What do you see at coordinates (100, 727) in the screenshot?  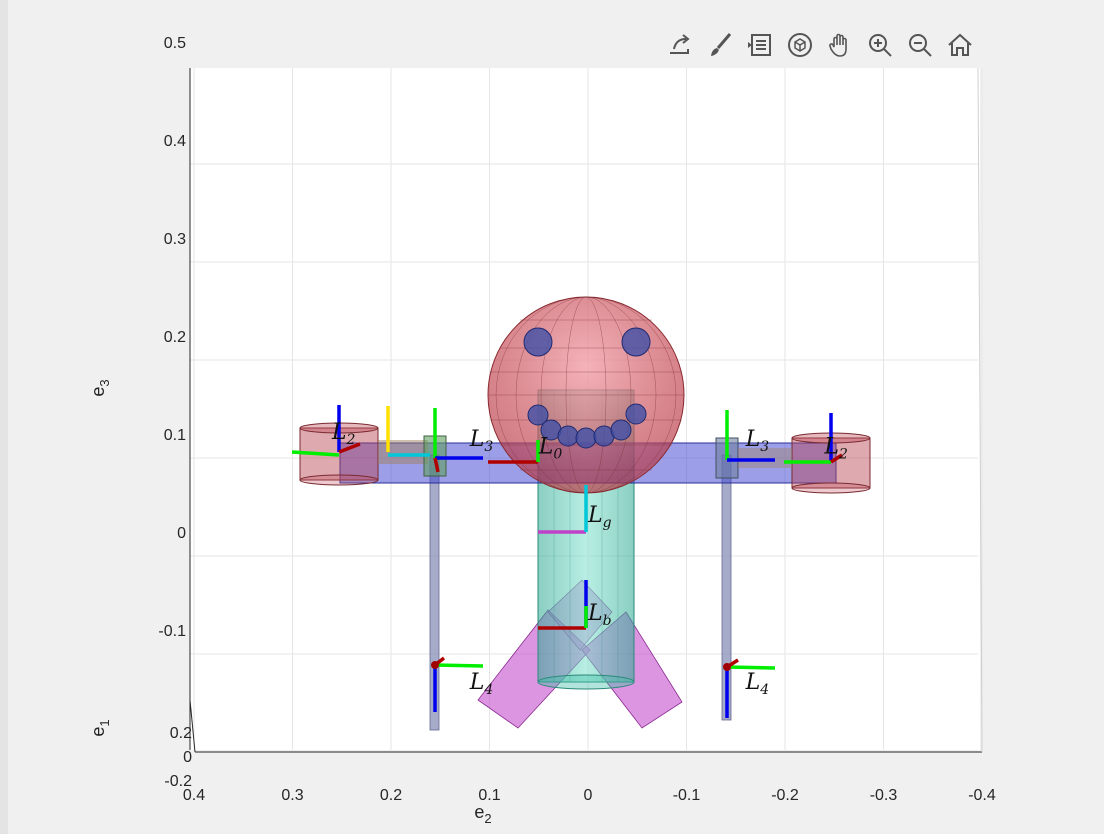 I see `z-axis-label: e1` at bounding box center [100, 727].